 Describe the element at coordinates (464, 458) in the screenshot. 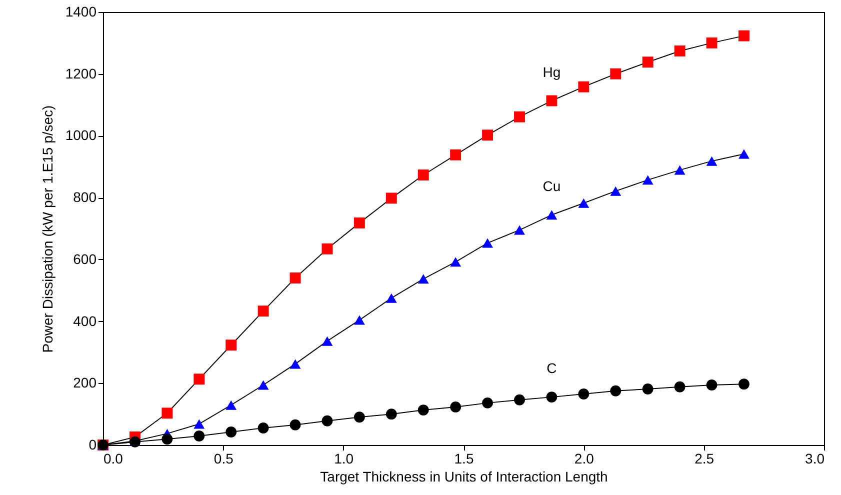

I see `x-tick-label: 1.5` at that location.